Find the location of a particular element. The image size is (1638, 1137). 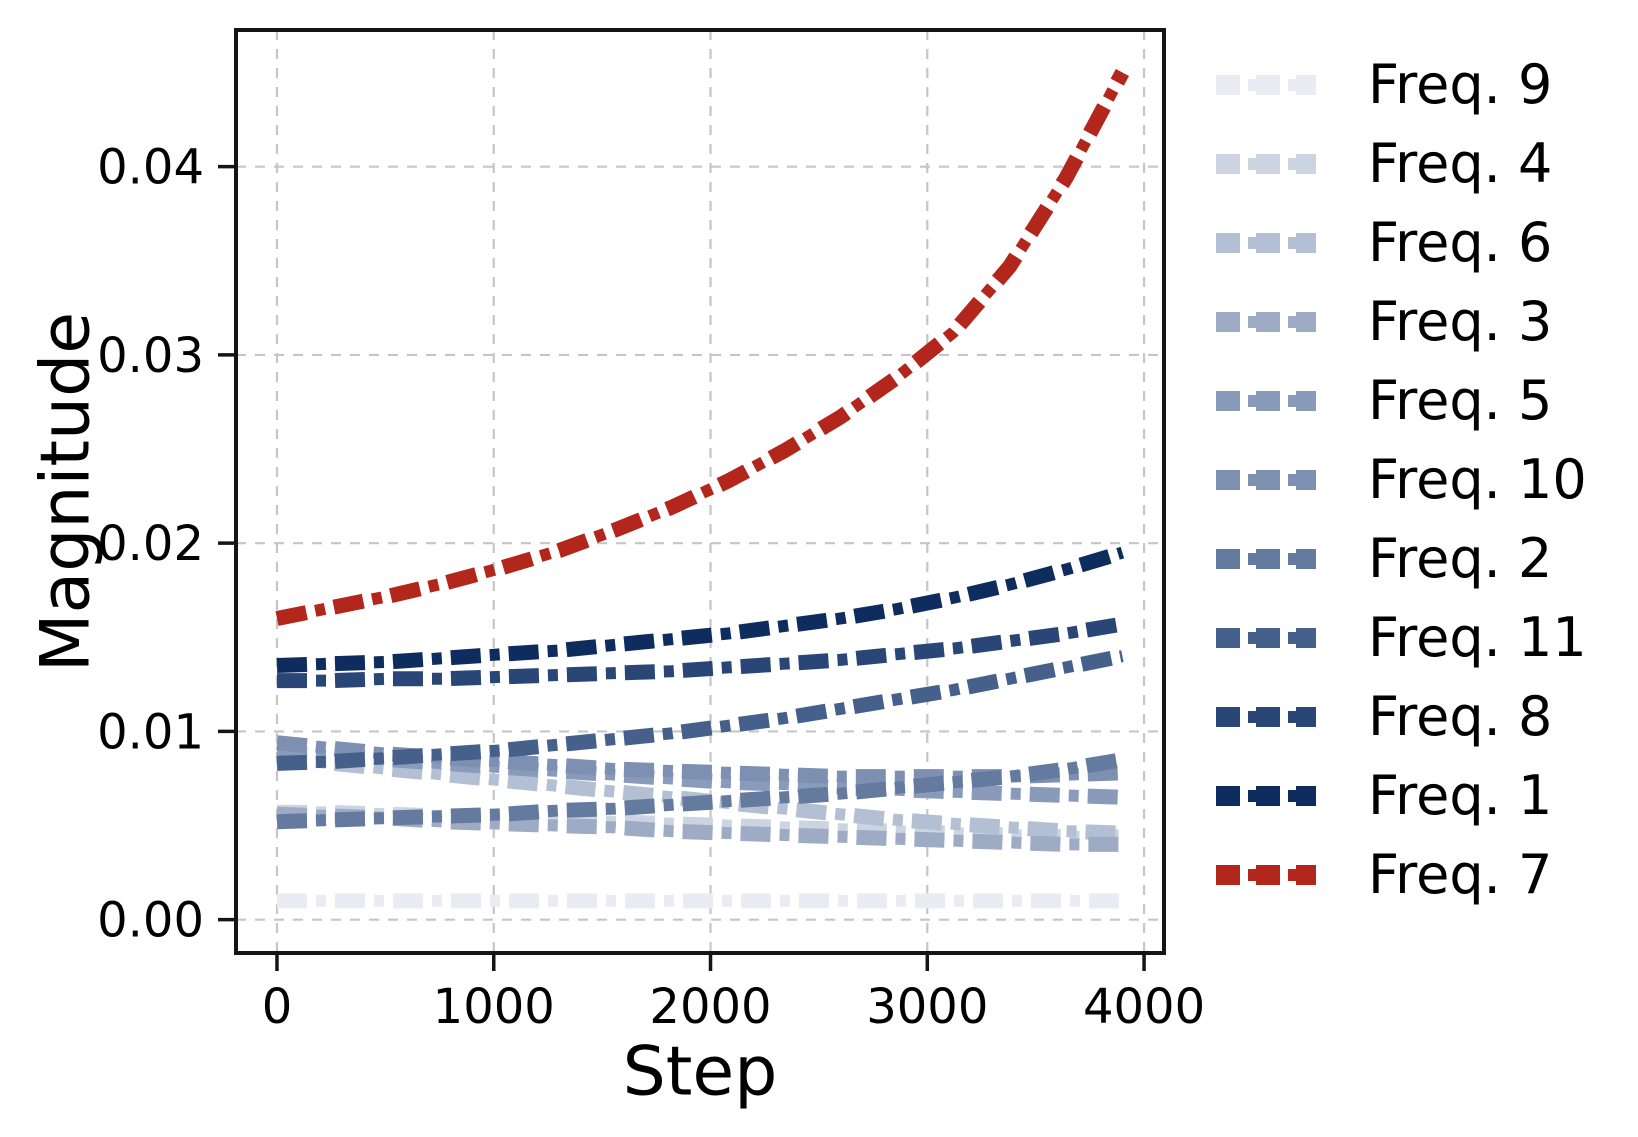

legend-label: Freq. 10 is located at coordinates (1477, 479).